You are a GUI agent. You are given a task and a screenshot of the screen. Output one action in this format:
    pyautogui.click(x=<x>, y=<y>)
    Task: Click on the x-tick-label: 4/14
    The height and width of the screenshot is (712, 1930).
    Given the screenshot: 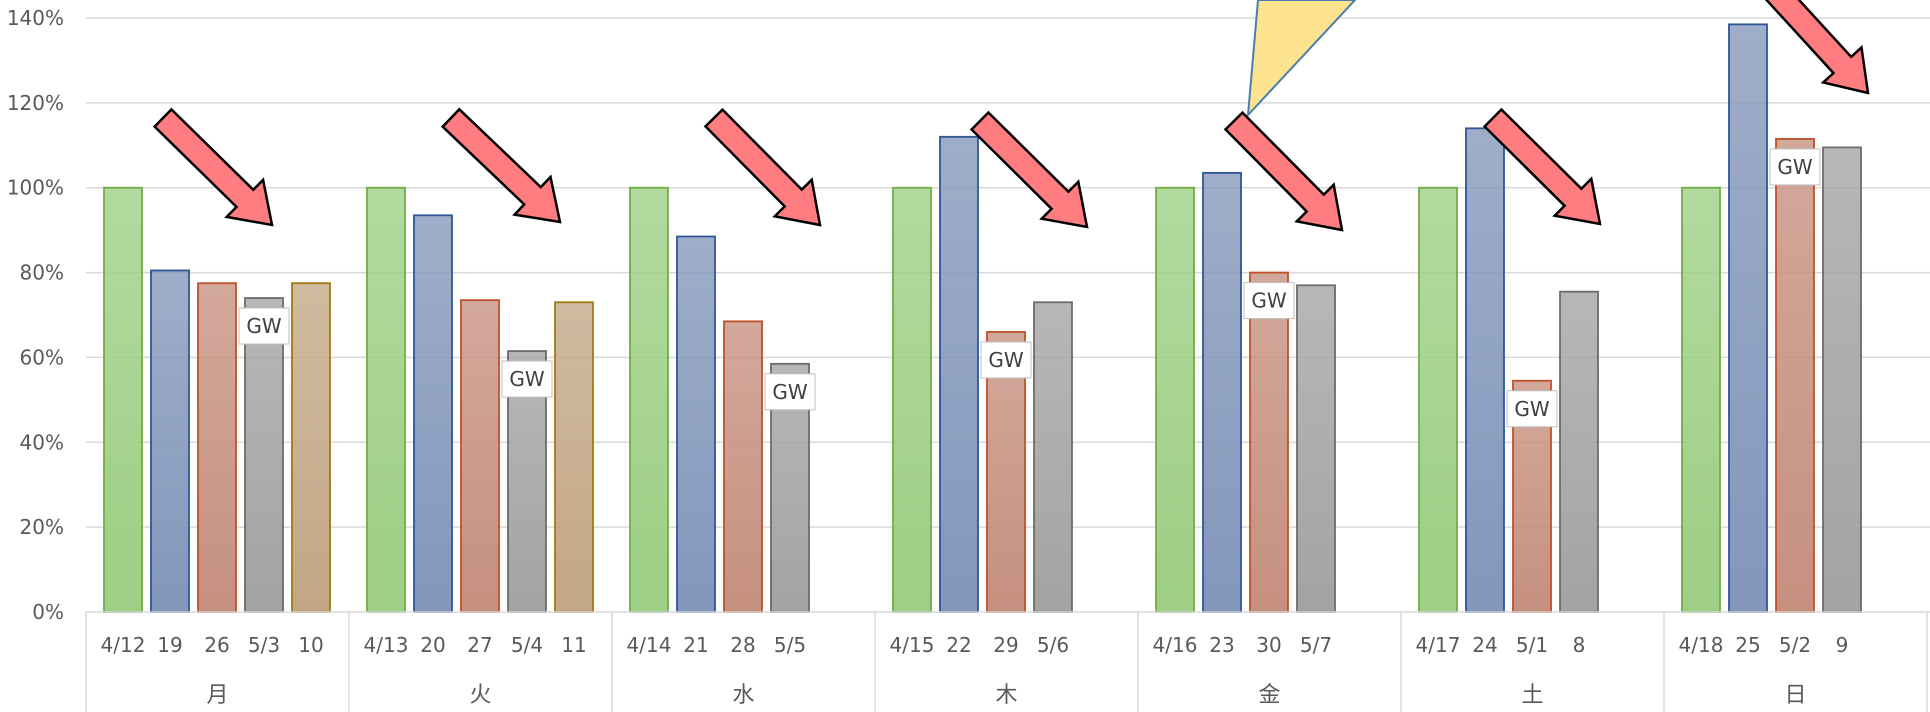 What is the action you would take?
    pyautogui.click(x=649, y=645)
    